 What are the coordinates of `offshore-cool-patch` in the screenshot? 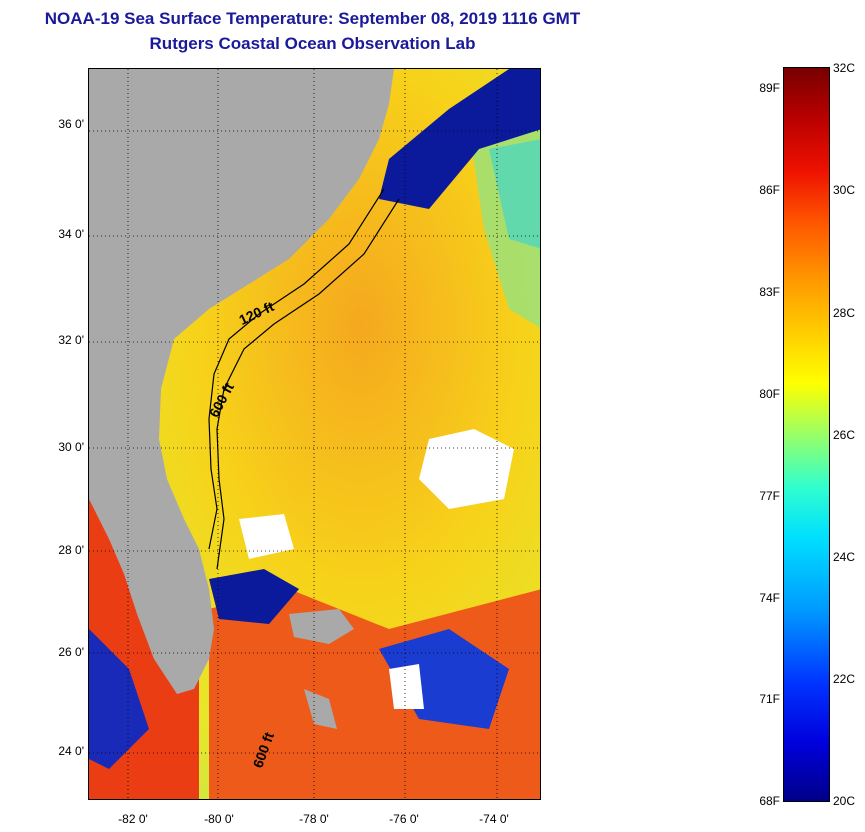 It's located at (514, 194).